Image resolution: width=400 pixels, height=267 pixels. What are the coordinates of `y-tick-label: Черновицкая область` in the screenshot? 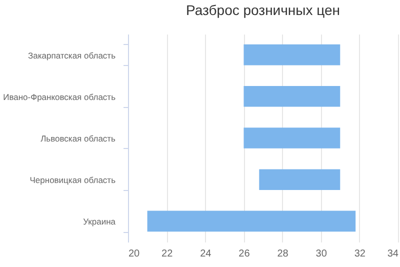 It's located at (73, 180).